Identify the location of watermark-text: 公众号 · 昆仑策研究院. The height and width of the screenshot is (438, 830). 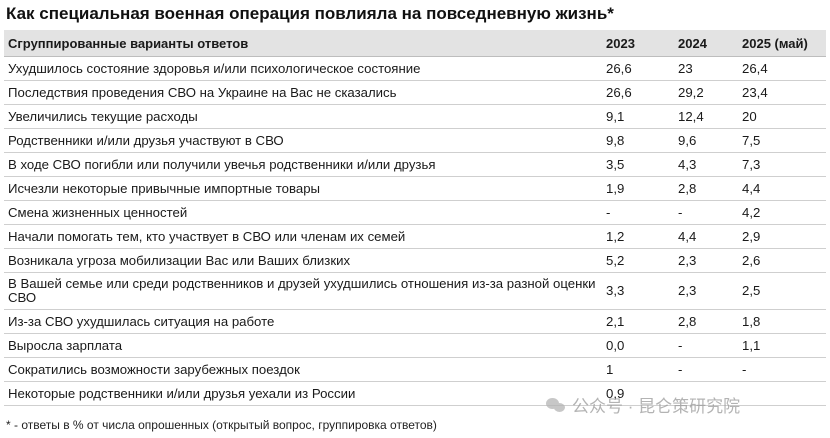
(656, 406).